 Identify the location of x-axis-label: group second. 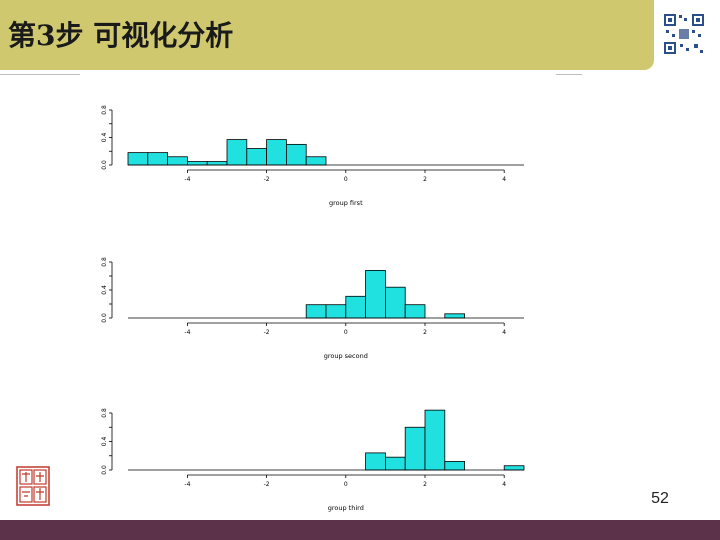
(346, 356).